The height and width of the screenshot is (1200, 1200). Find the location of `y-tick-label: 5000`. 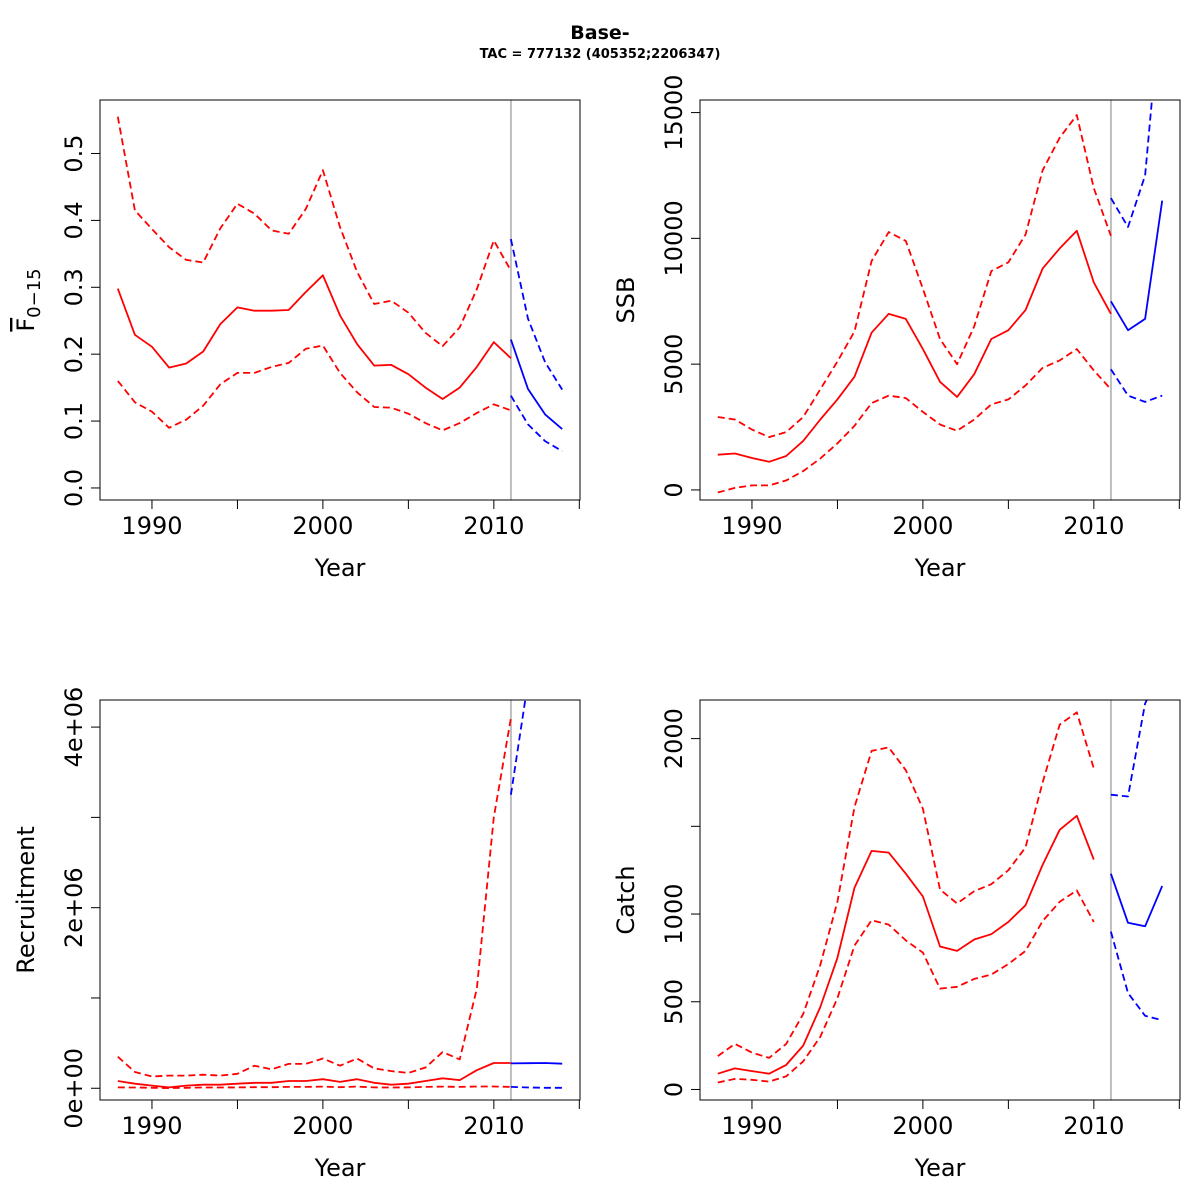

y-tick-label: 5000 is located at coordinates (674, 364).